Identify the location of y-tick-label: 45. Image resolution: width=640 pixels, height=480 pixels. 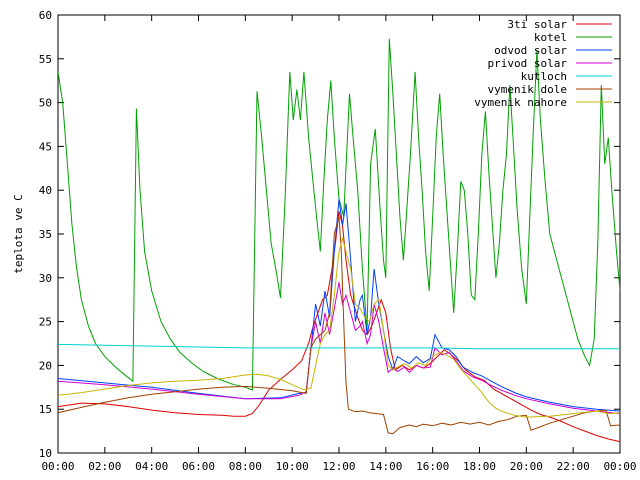
(45, 146).